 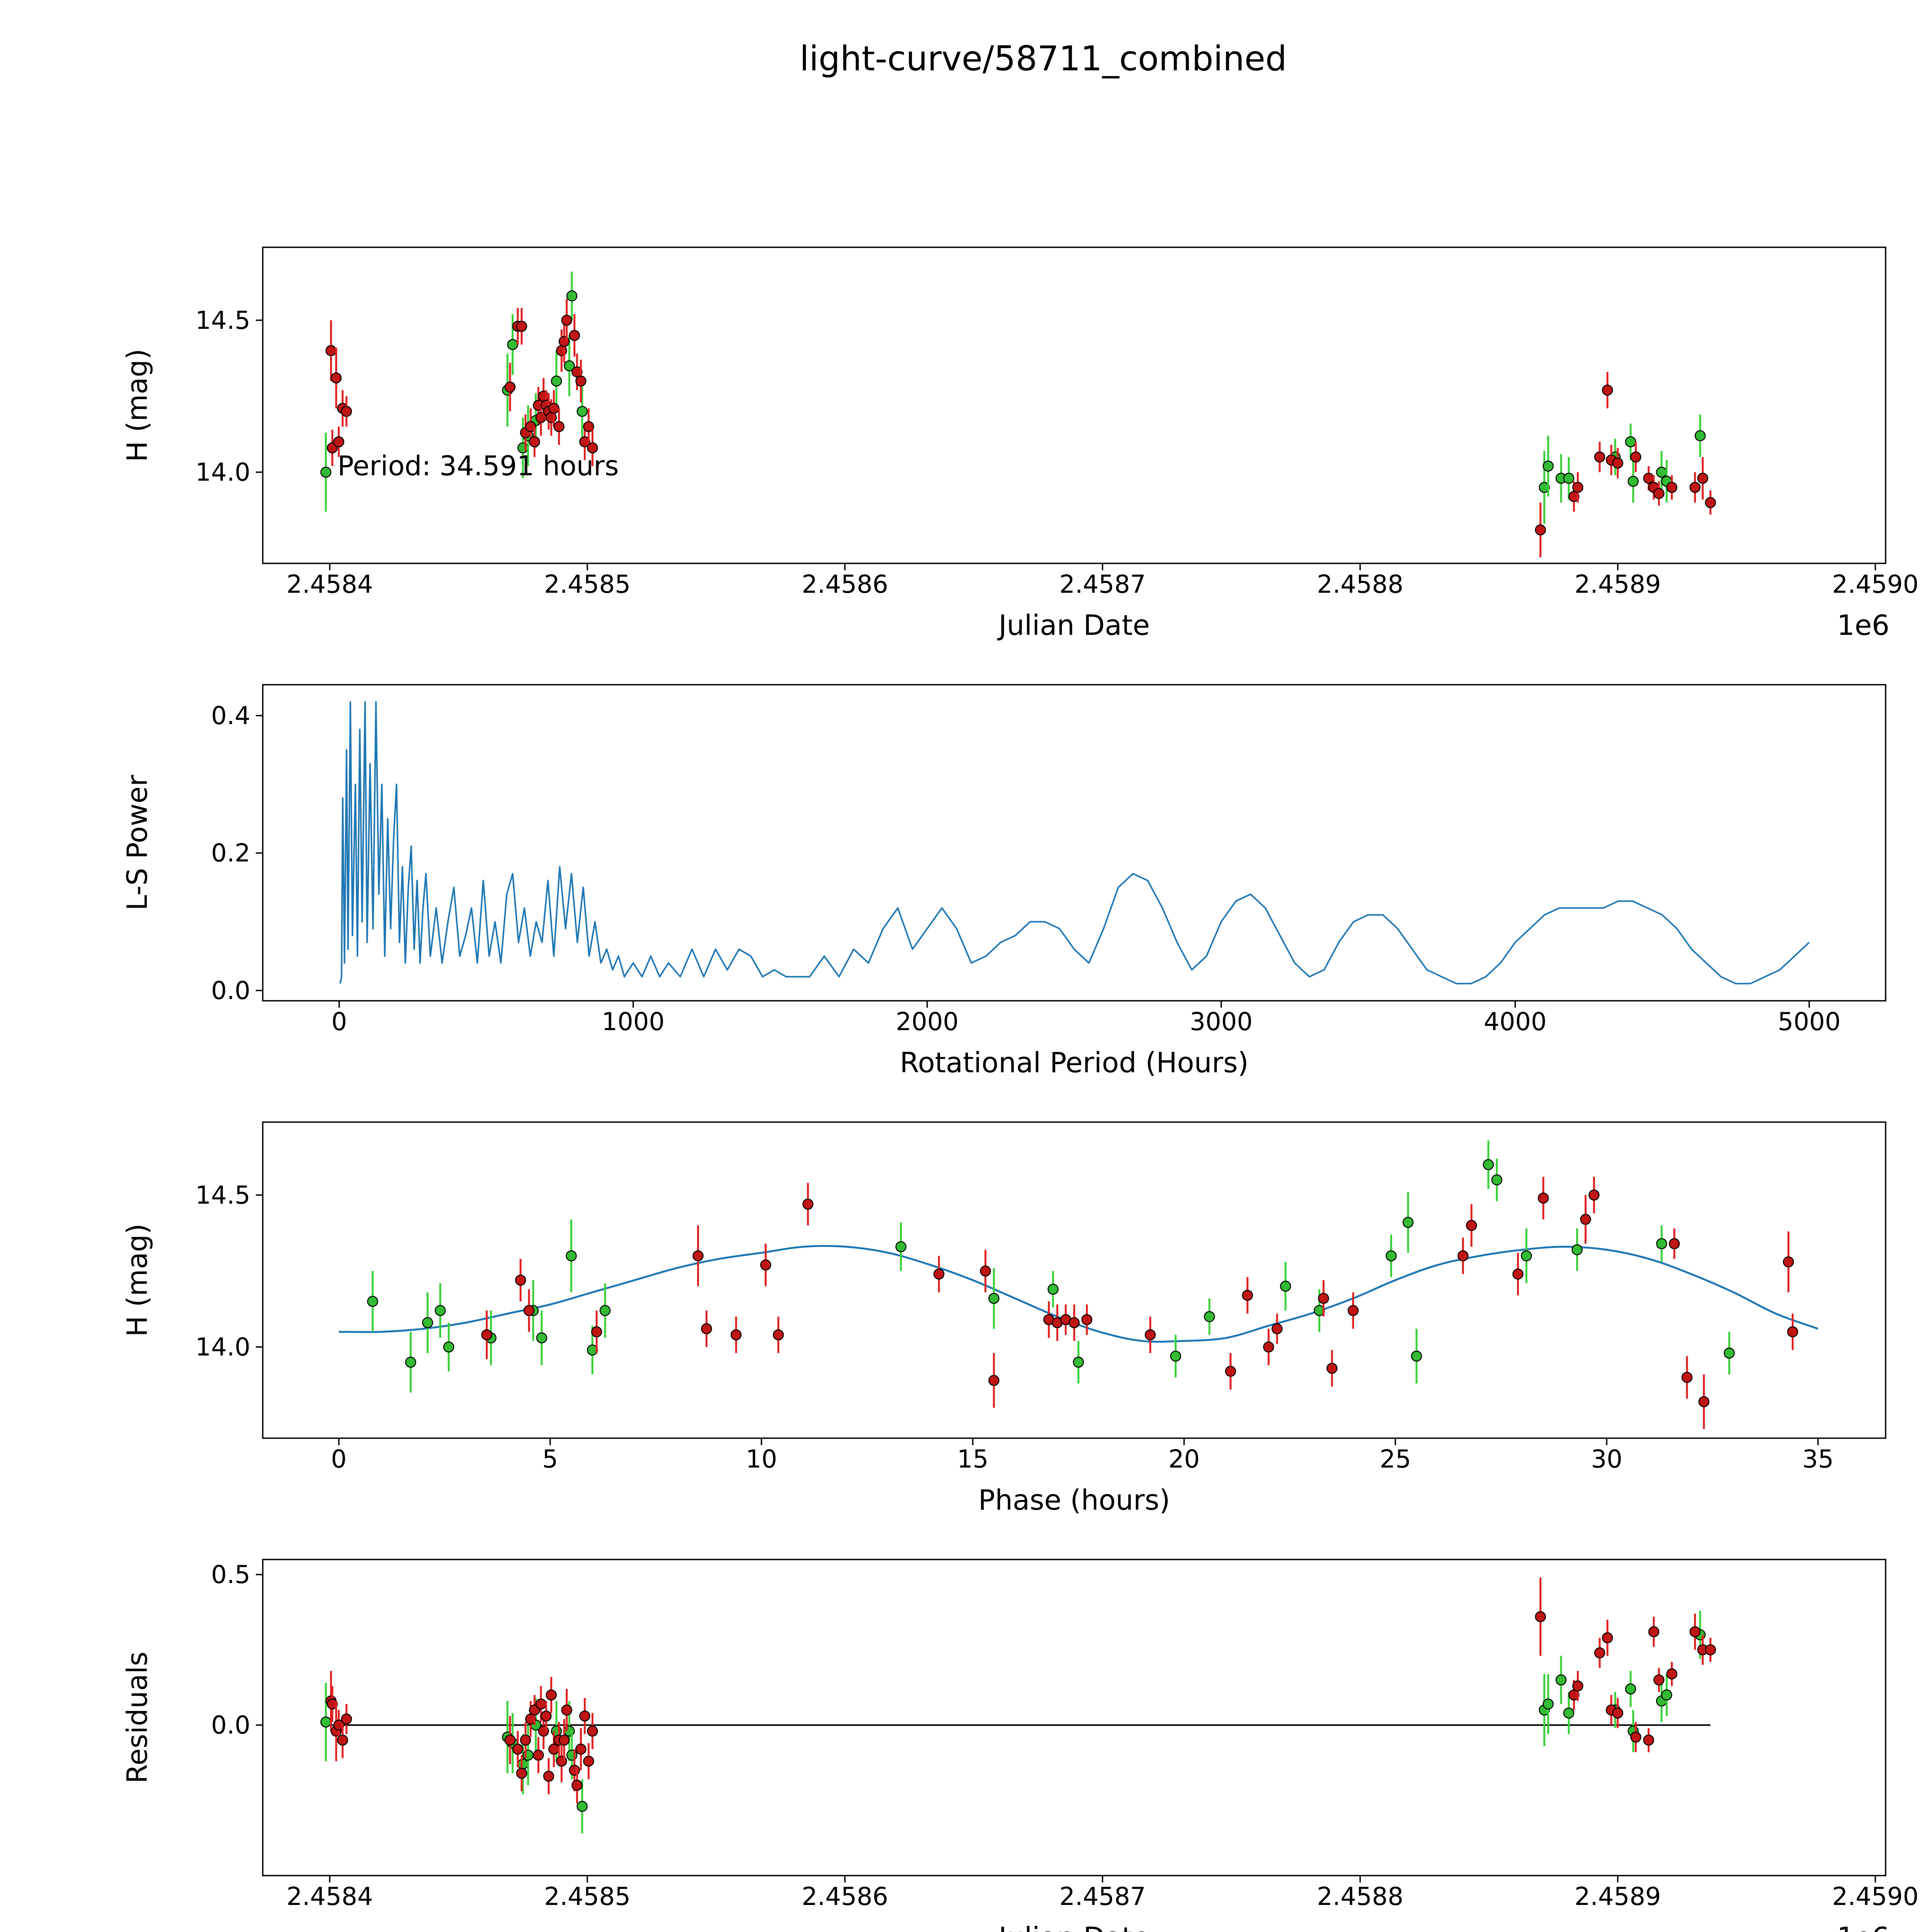 I want to click on sinusoid-fit-line, so click(x=1078, y=1294).